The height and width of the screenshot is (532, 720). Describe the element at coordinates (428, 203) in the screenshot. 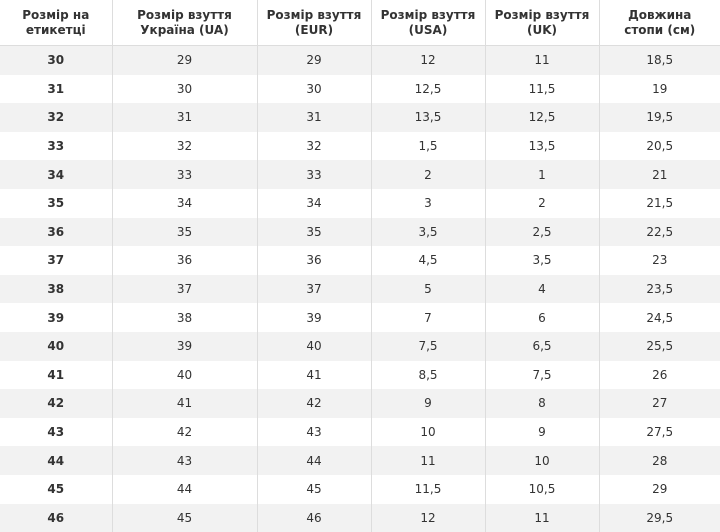

I see `size-cell: 3` at that location.